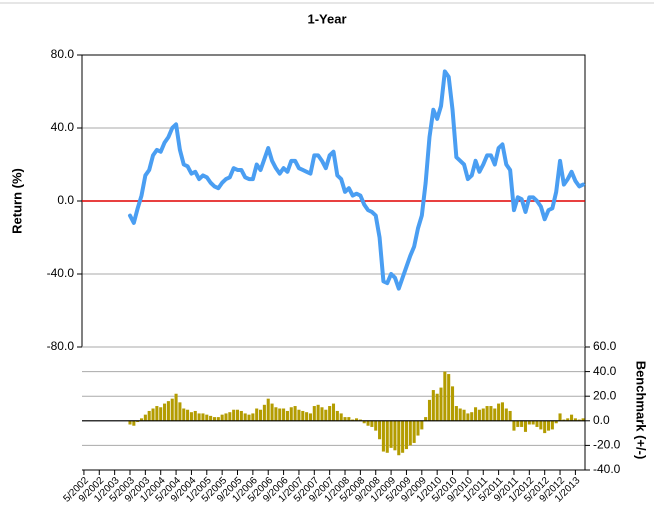 This screenshot has width=654, height=518. What do you see at coordinates (605, 346) in the screenshot?
I see `y2-tick-label: 60.0` at bounding box center [605, 346].